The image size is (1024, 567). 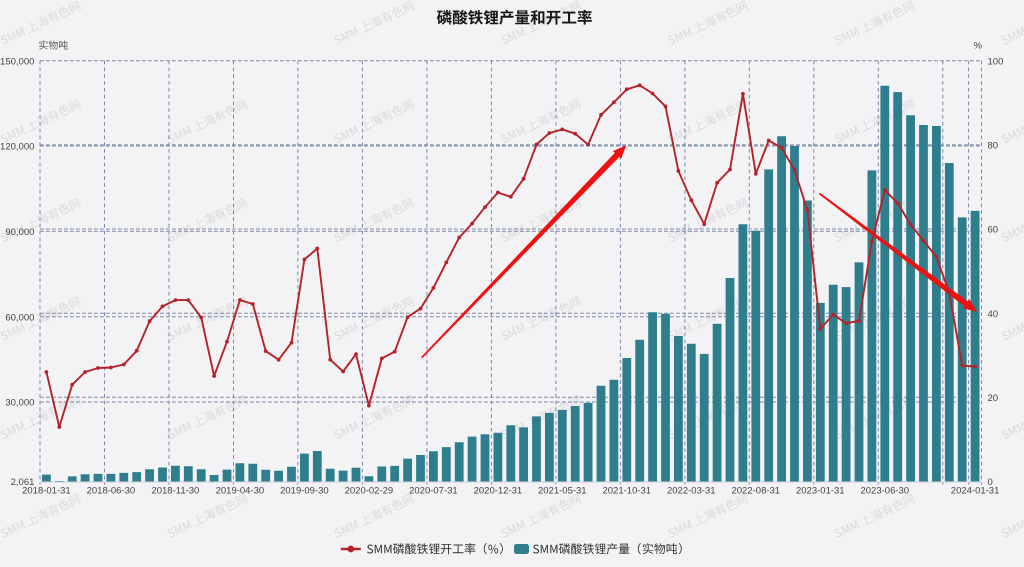 I want to click on svg-text: 2021-05-31, so click(x=562, y=491).